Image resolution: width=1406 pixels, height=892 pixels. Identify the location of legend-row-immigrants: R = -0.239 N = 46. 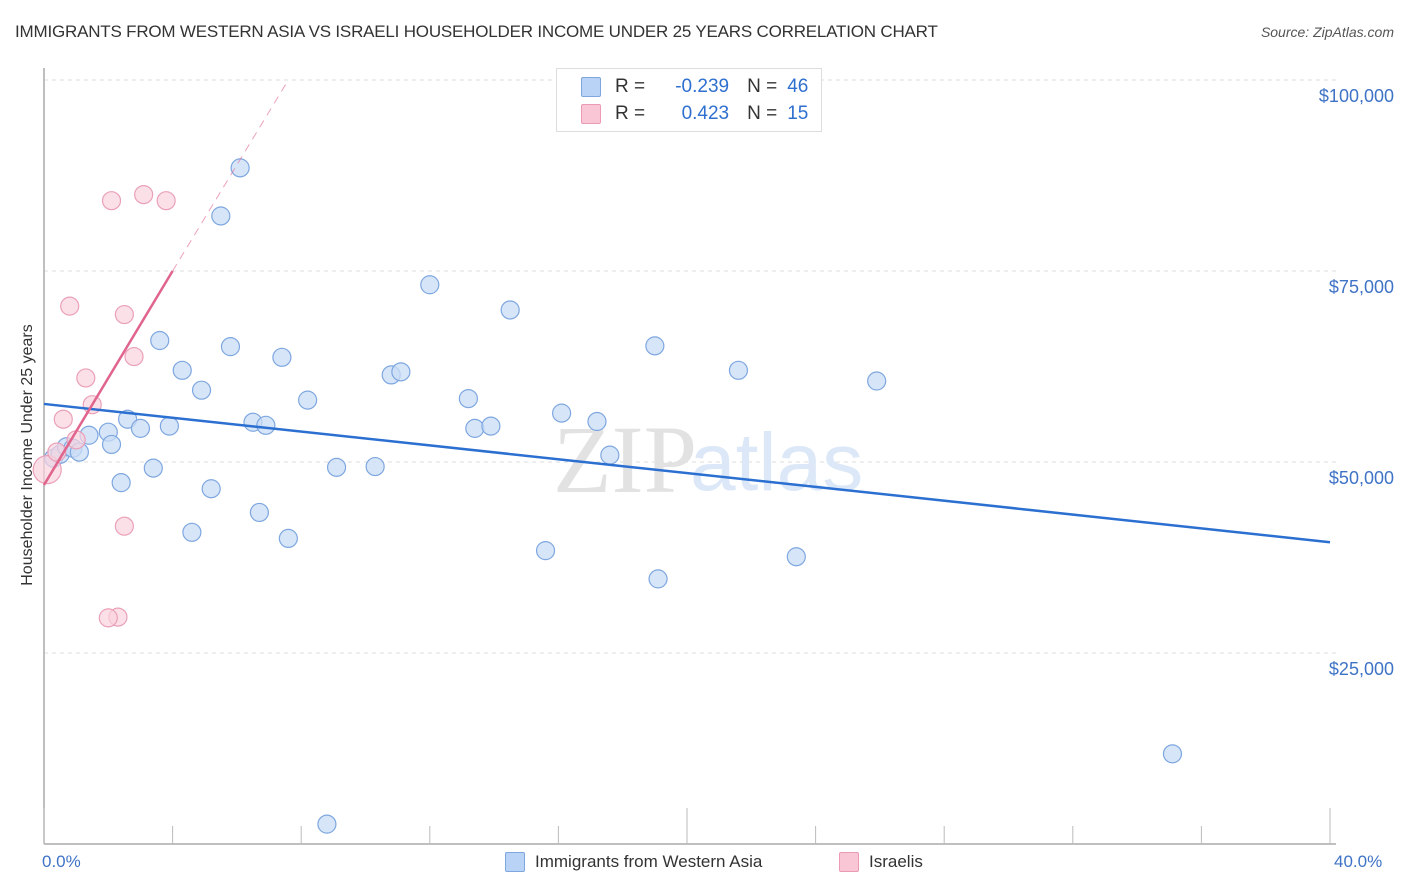
(694, 87).